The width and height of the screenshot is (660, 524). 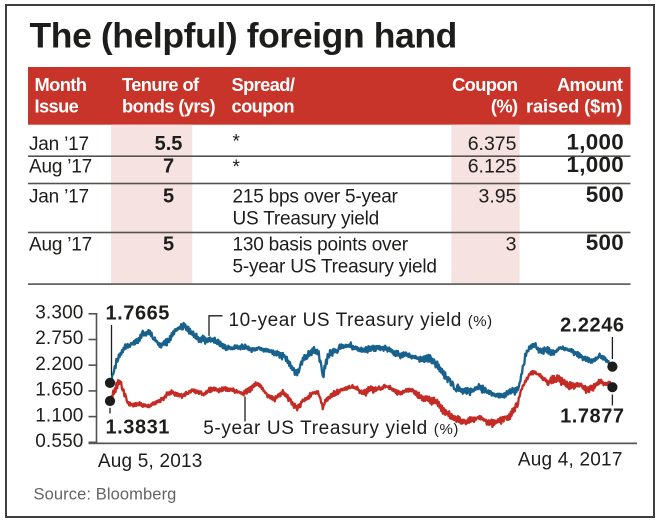 What do you see at coordinates (59, 338) in the screenshot?
I see `svg-text: 2.750` at bounding box center [59, 338].